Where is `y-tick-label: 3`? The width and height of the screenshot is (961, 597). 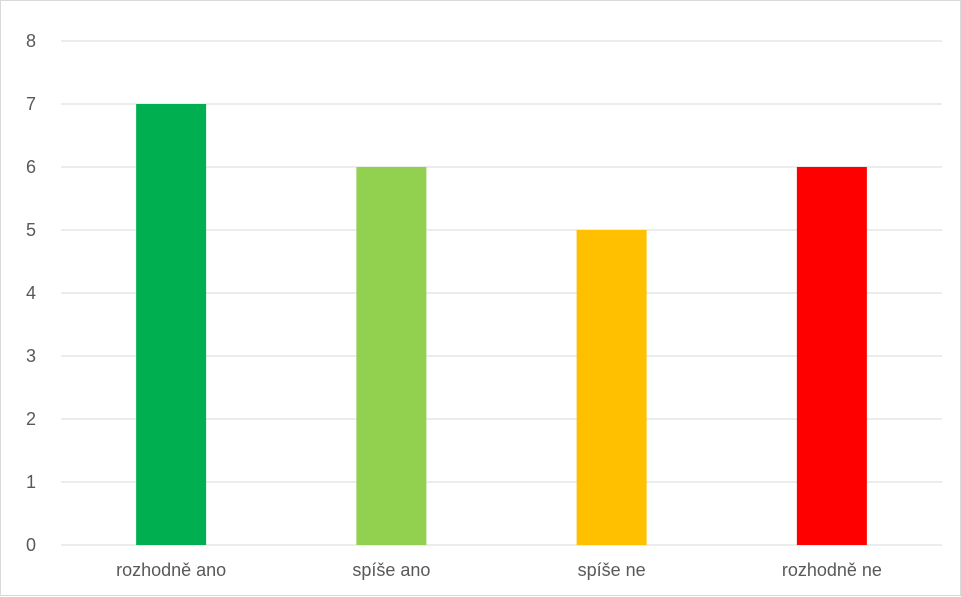
y-tick-label: 3 is located at coordinates (31, 356).